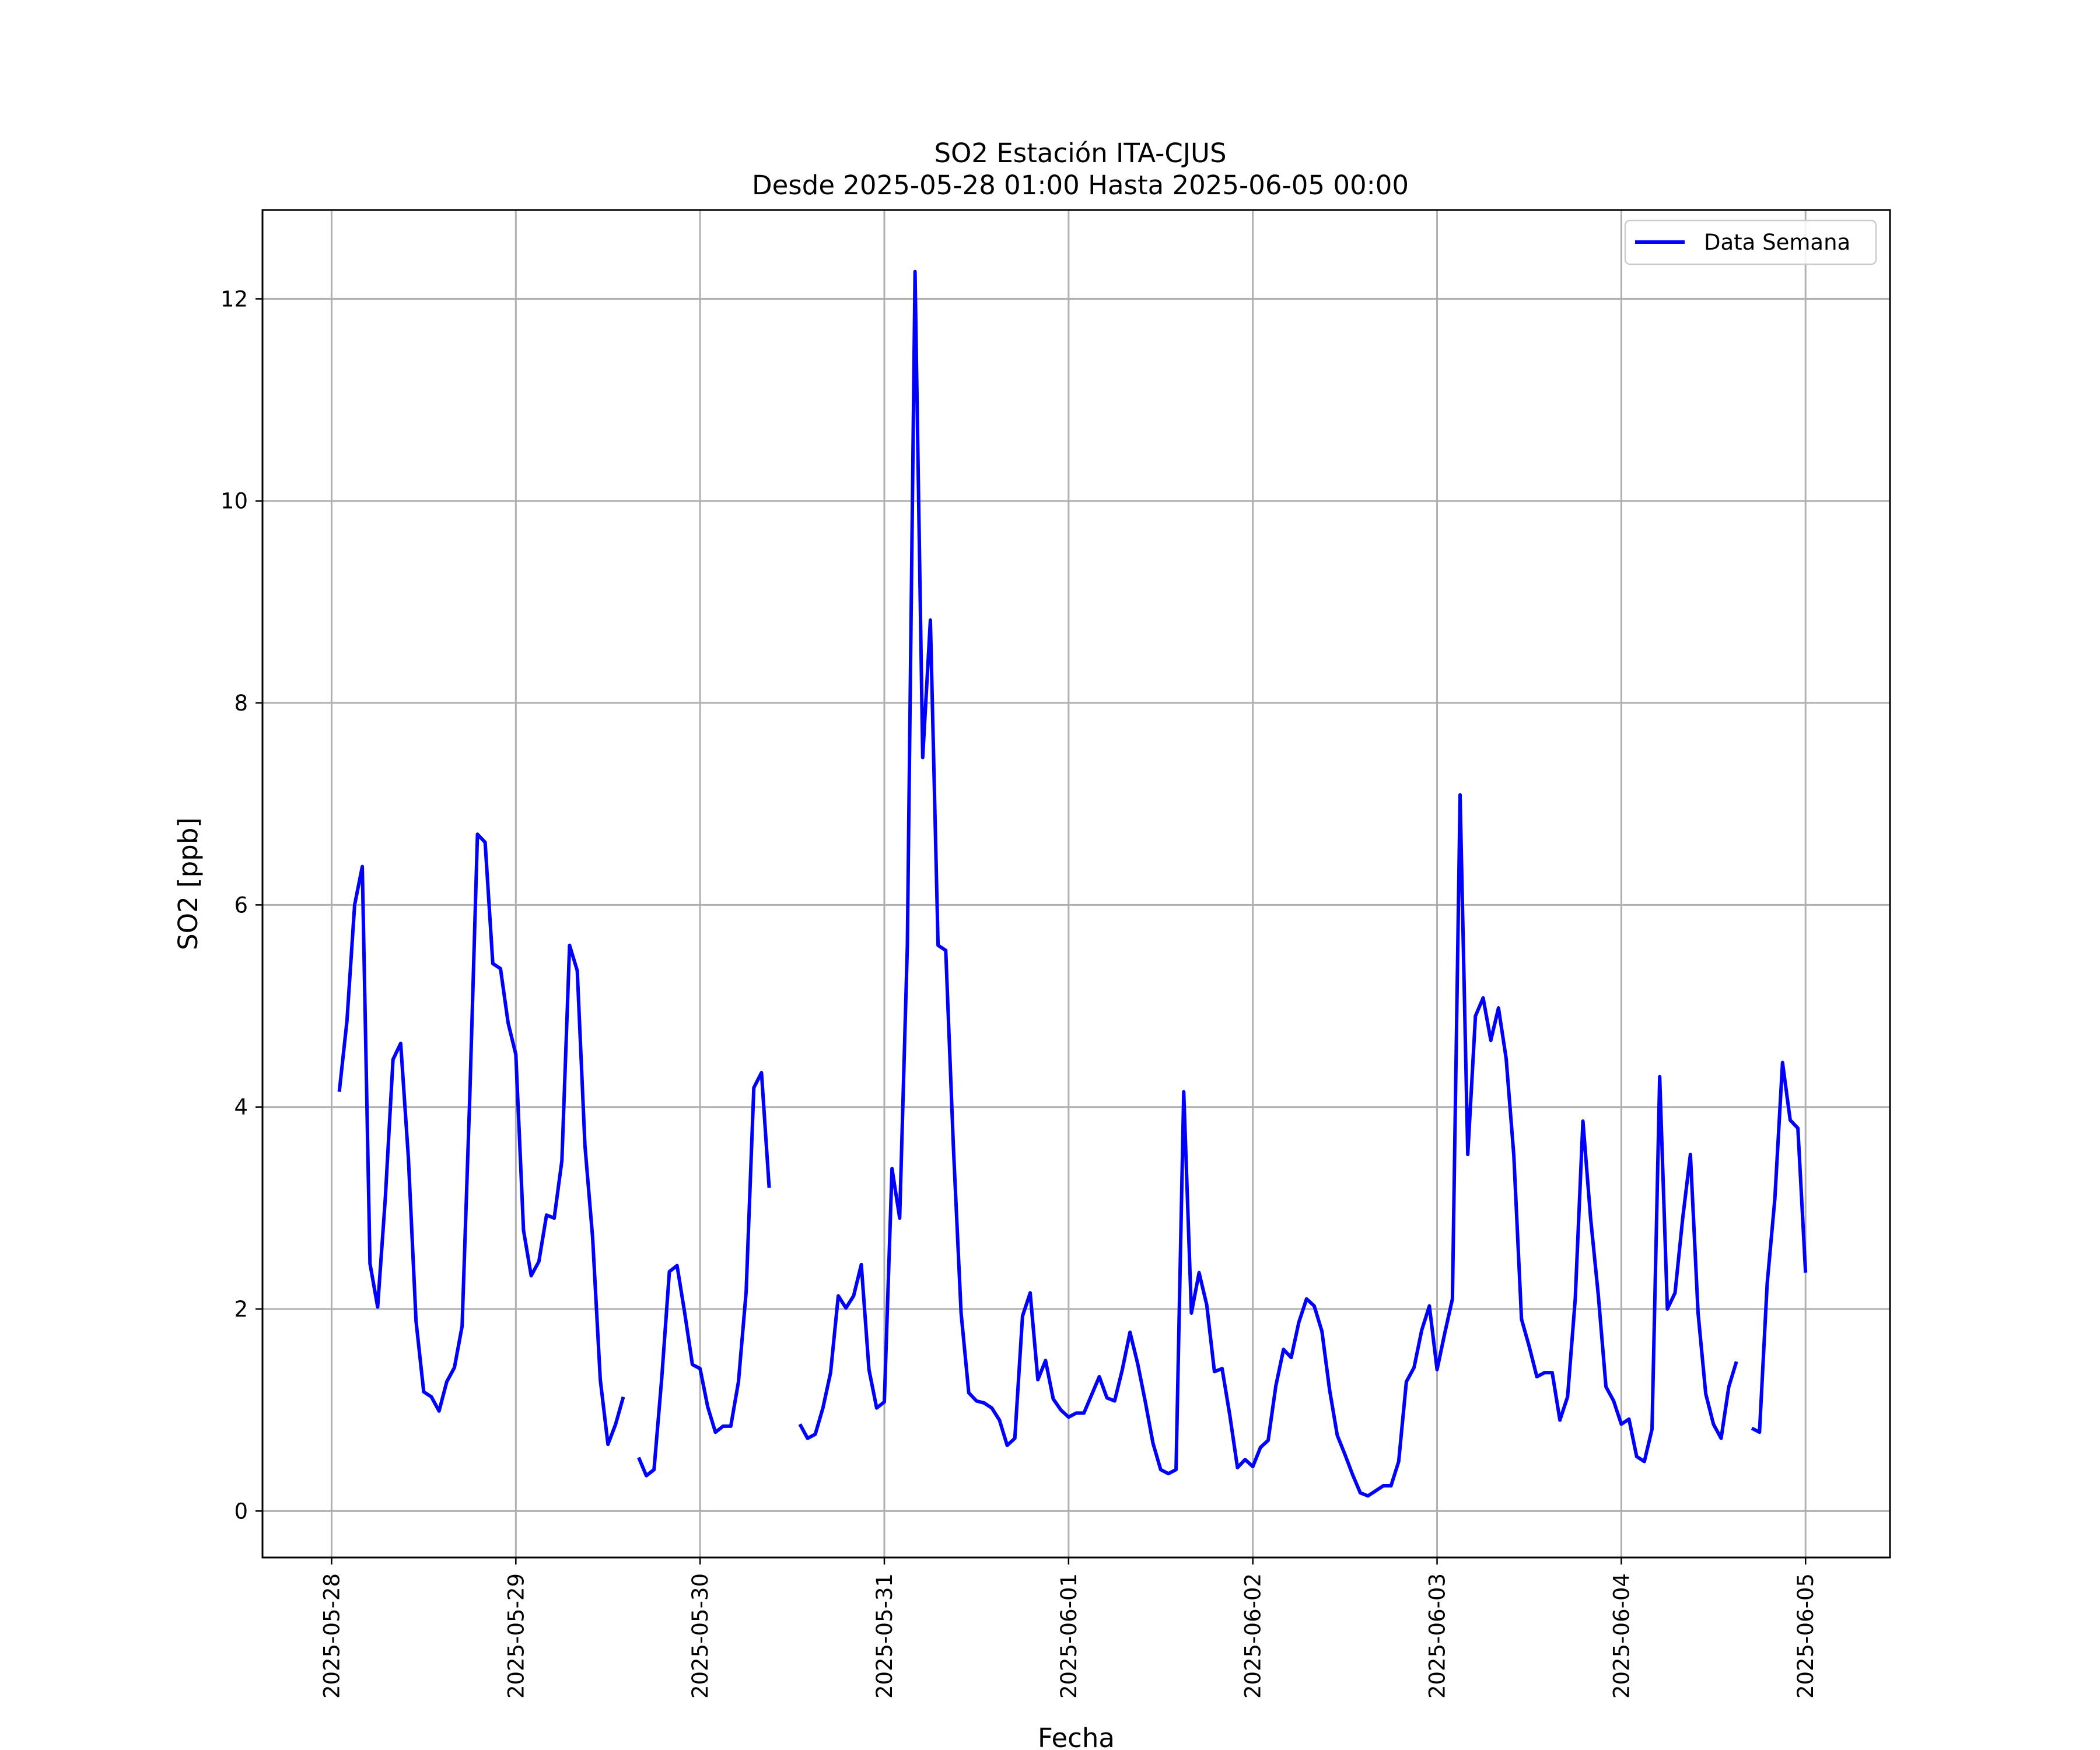  Describe the element at coordinates (234, 501) in the screenshot. I see `y-tick-label: 10` at that location.